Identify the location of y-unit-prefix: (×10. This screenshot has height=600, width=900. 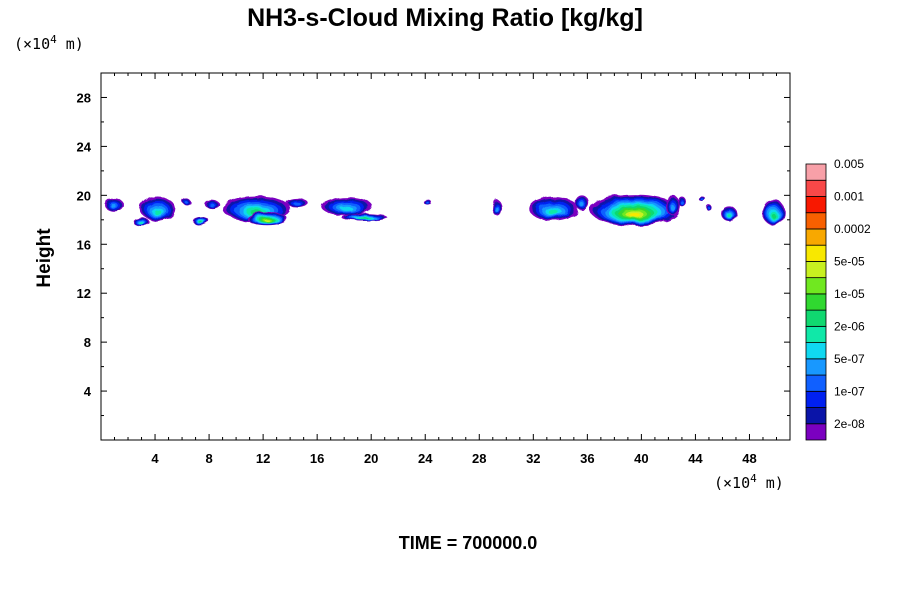
(32, 44).